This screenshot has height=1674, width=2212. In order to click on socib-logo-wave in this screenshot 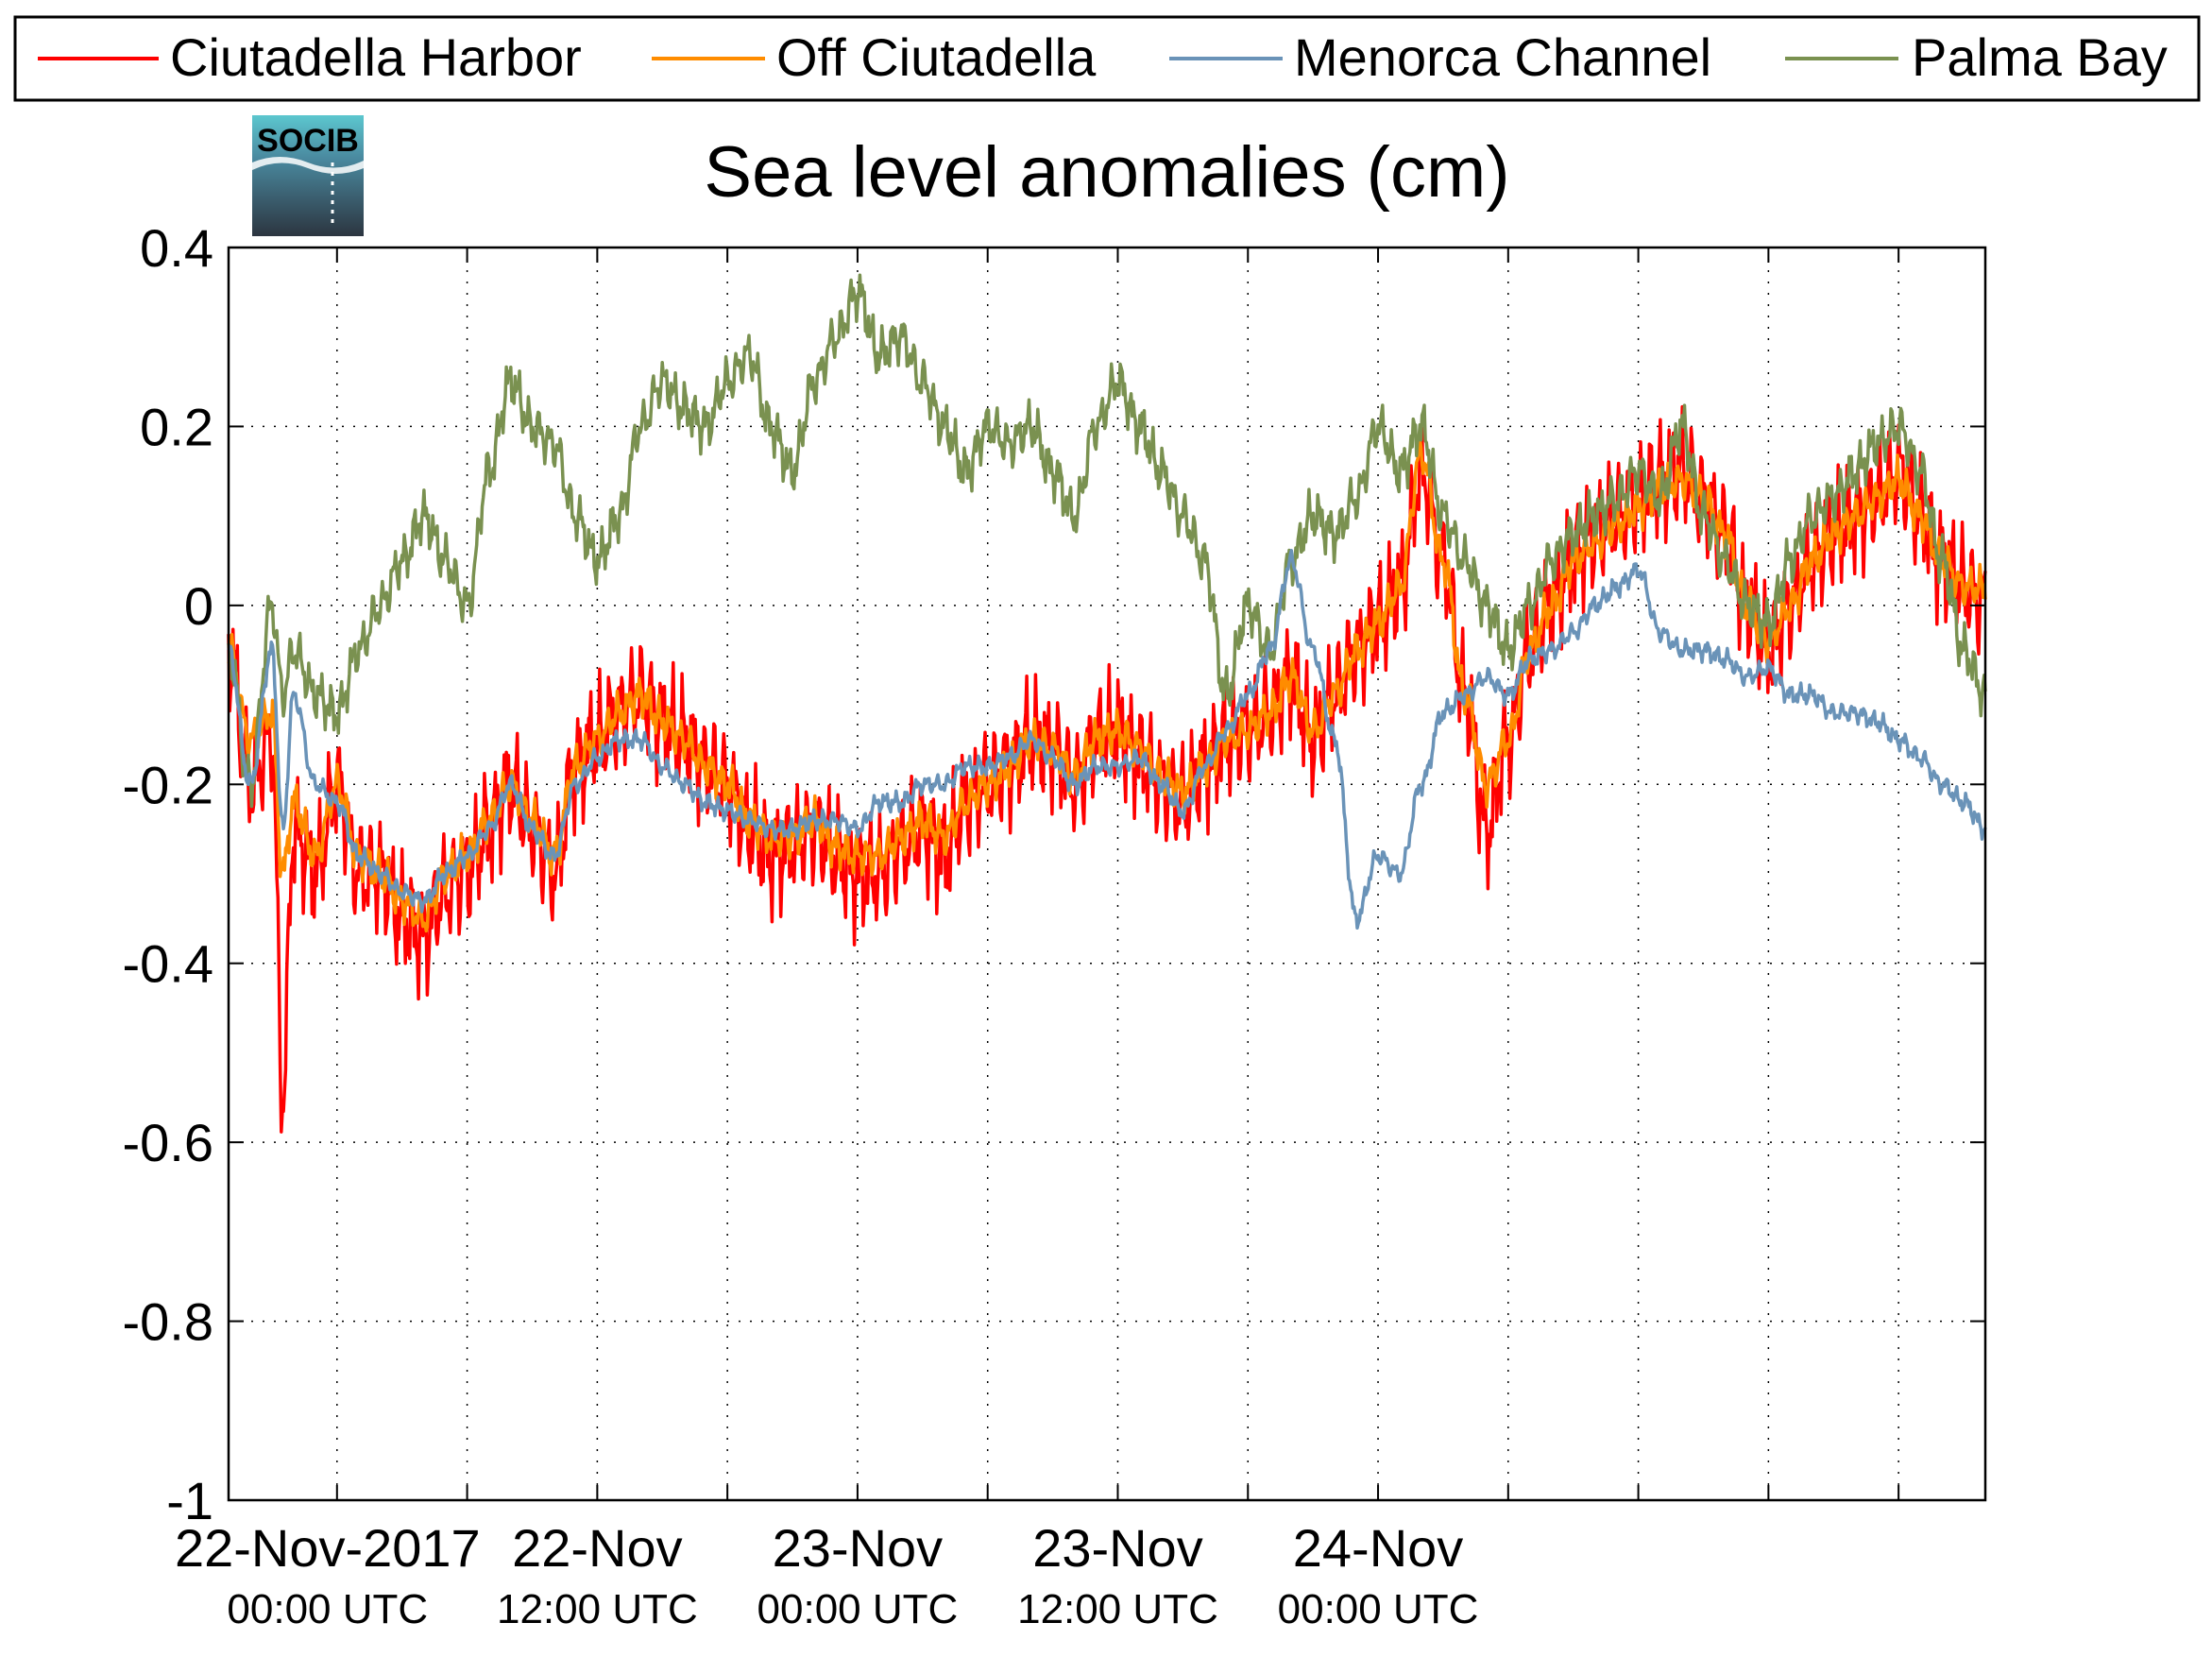, I will do `click(308, 165)`.